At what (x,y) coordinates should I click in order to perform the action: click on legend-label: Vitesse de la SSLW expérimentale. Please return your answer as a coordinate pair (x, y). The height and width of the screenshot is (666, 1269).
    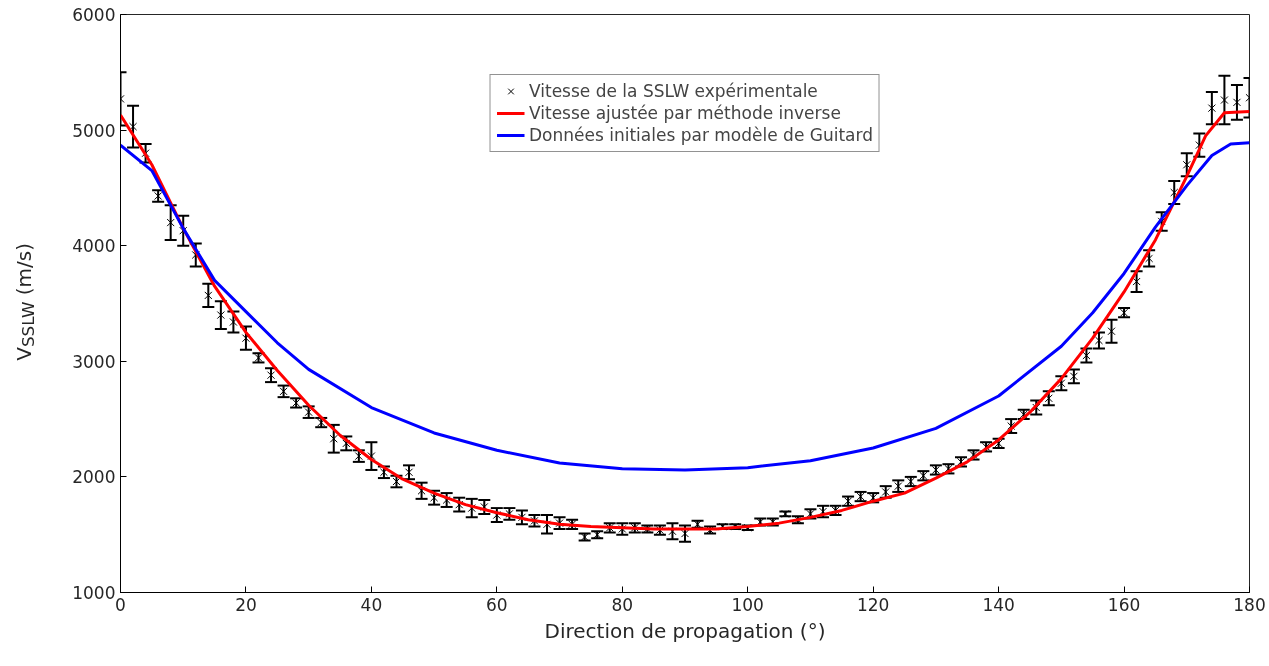
    Looking at the image, I should click on (673, 91).